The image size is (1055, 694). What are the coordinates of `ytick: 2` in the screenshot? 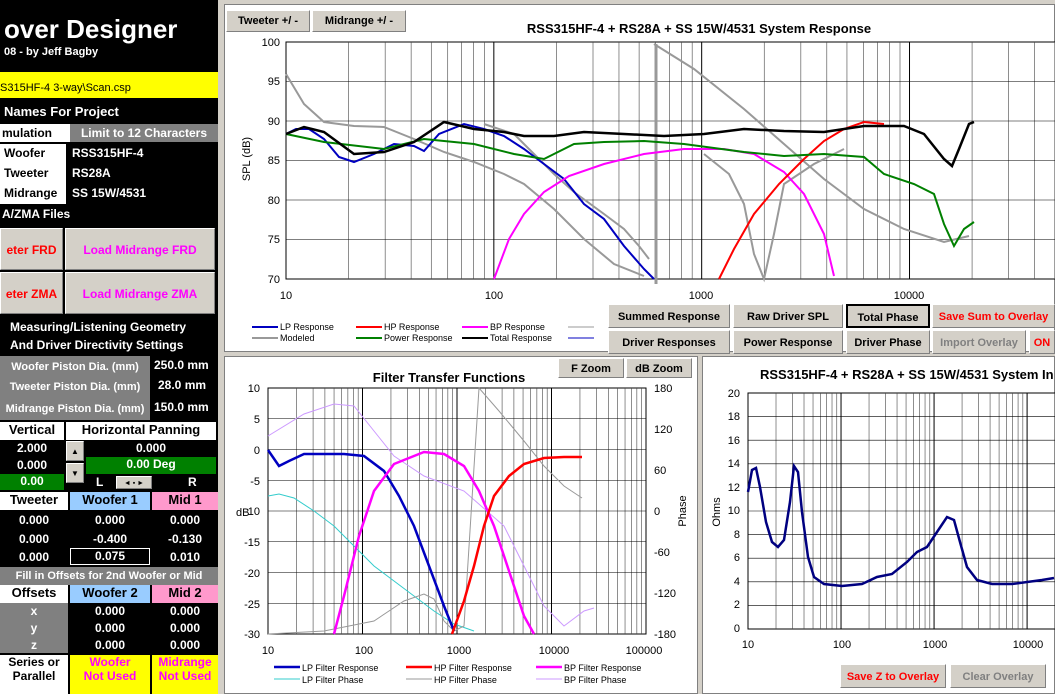 It's located at (737, 605).